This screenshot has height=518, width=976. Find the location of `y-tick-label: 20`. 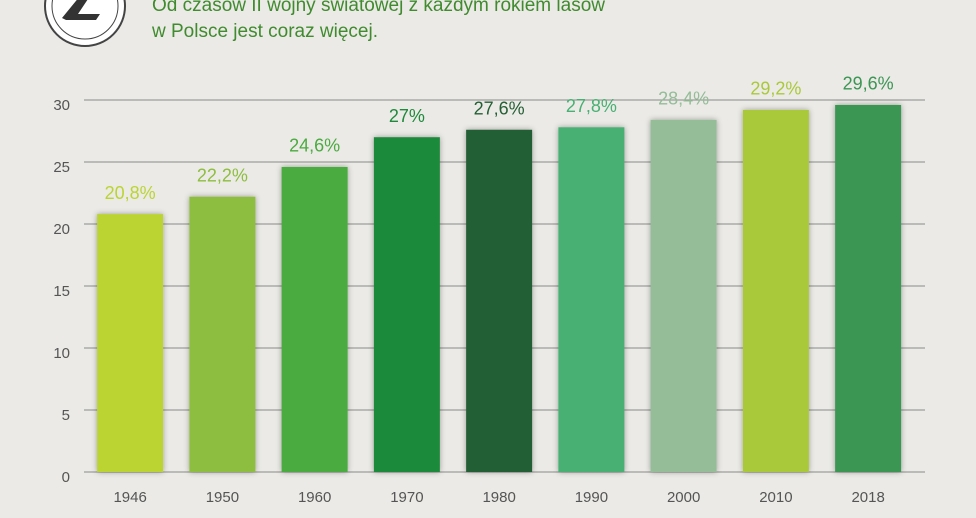

y-tick-label: 20 is located at coordinates (61, 229).